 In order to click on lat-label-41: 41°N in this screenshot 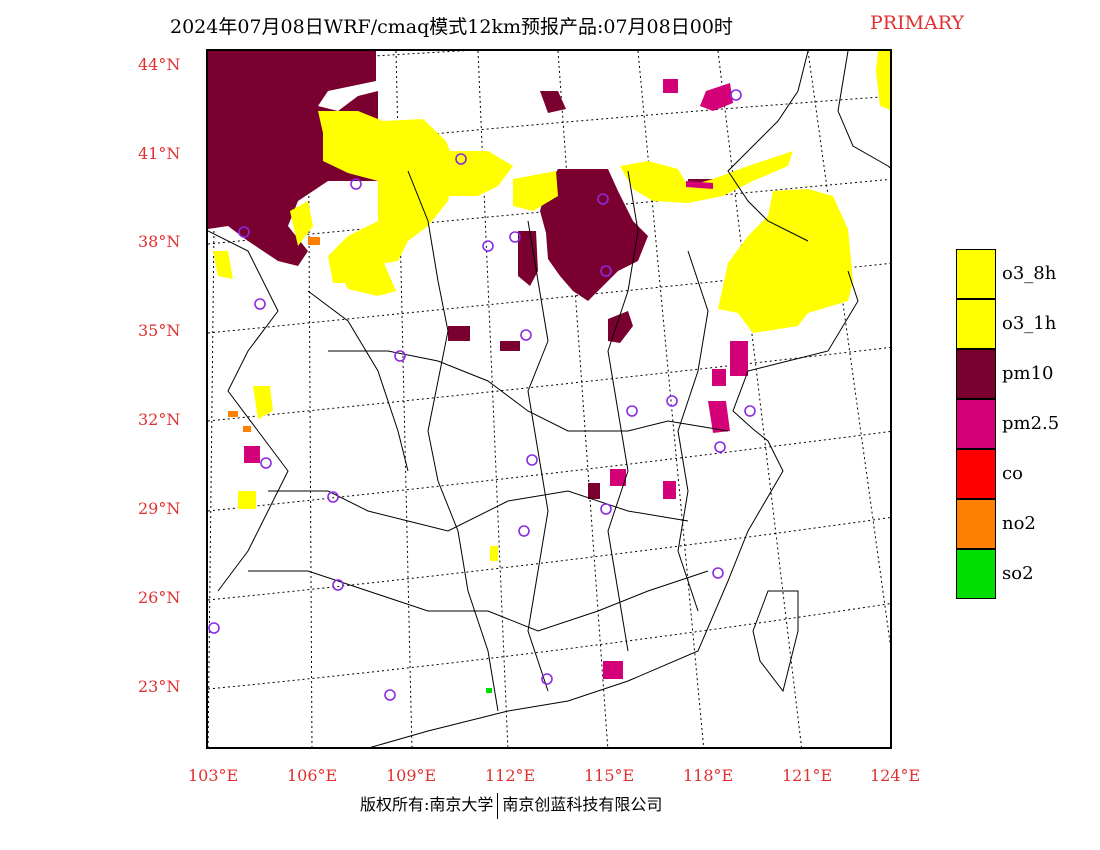, I will do `click(159, 153)`.